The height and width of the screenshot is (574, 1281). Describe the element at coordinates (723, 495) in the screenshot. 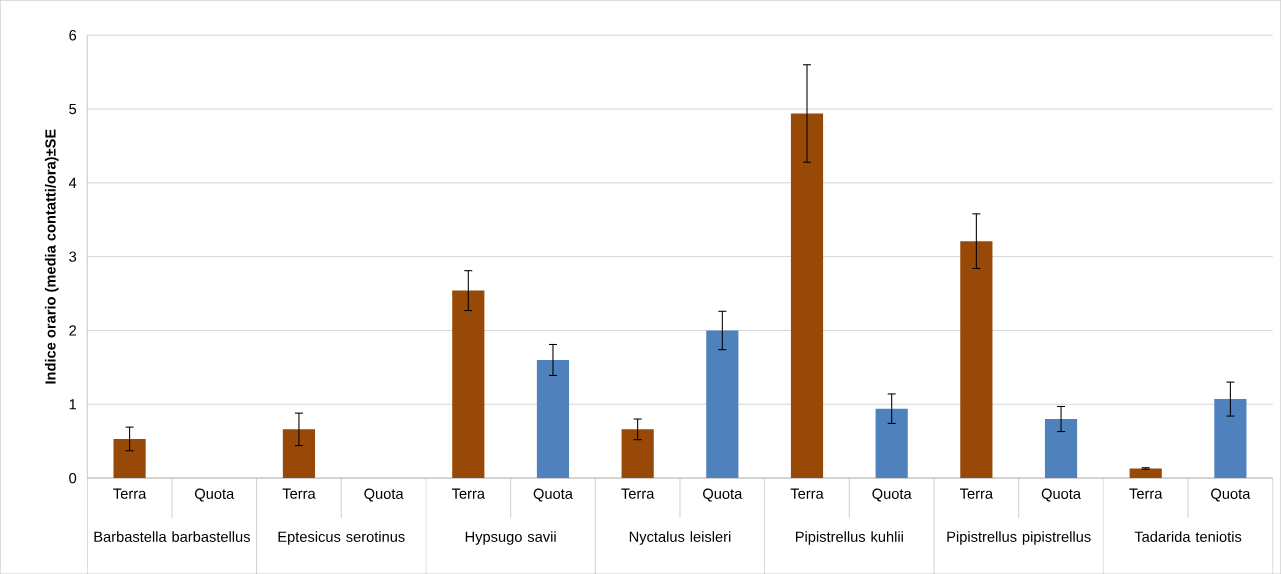

I see `series-label: Quota` at that location.